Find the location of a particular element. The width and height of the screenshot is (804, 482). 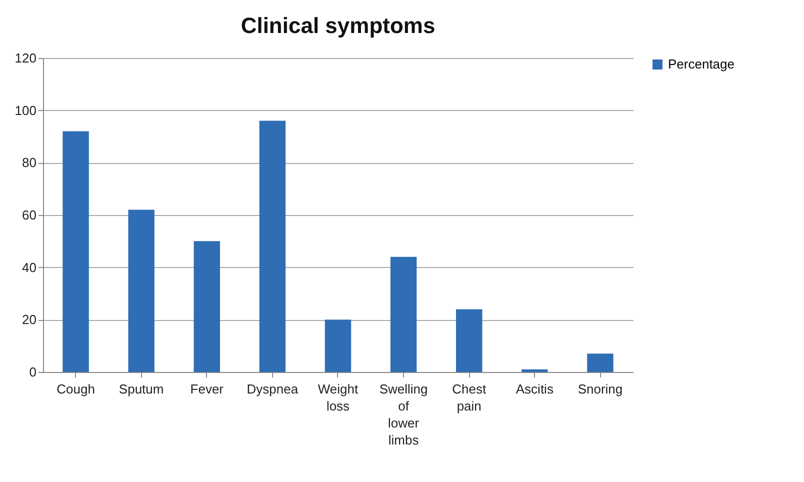

chart-title: Clinical symptoms is located at coordinates (338, 25).